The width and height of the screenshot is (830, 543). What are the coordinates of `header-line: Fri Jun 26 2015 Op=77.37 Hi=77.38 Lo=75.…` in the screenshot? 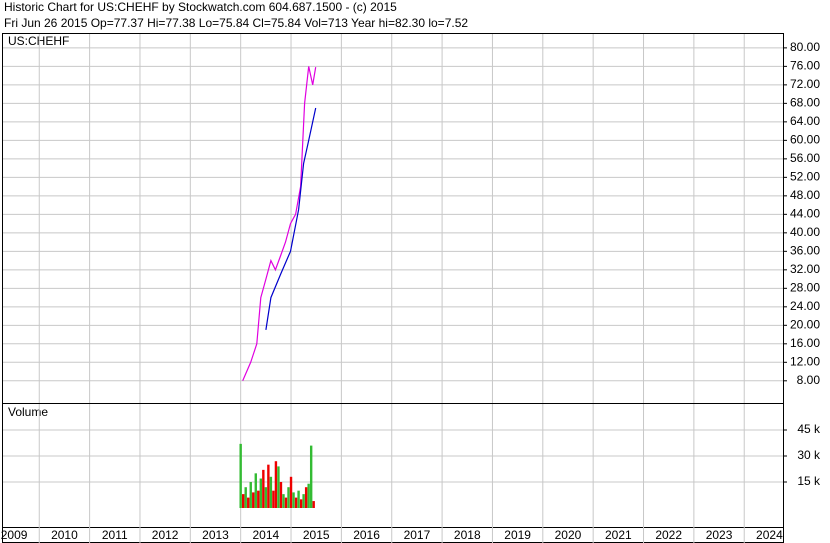 It's located at (236, 23).